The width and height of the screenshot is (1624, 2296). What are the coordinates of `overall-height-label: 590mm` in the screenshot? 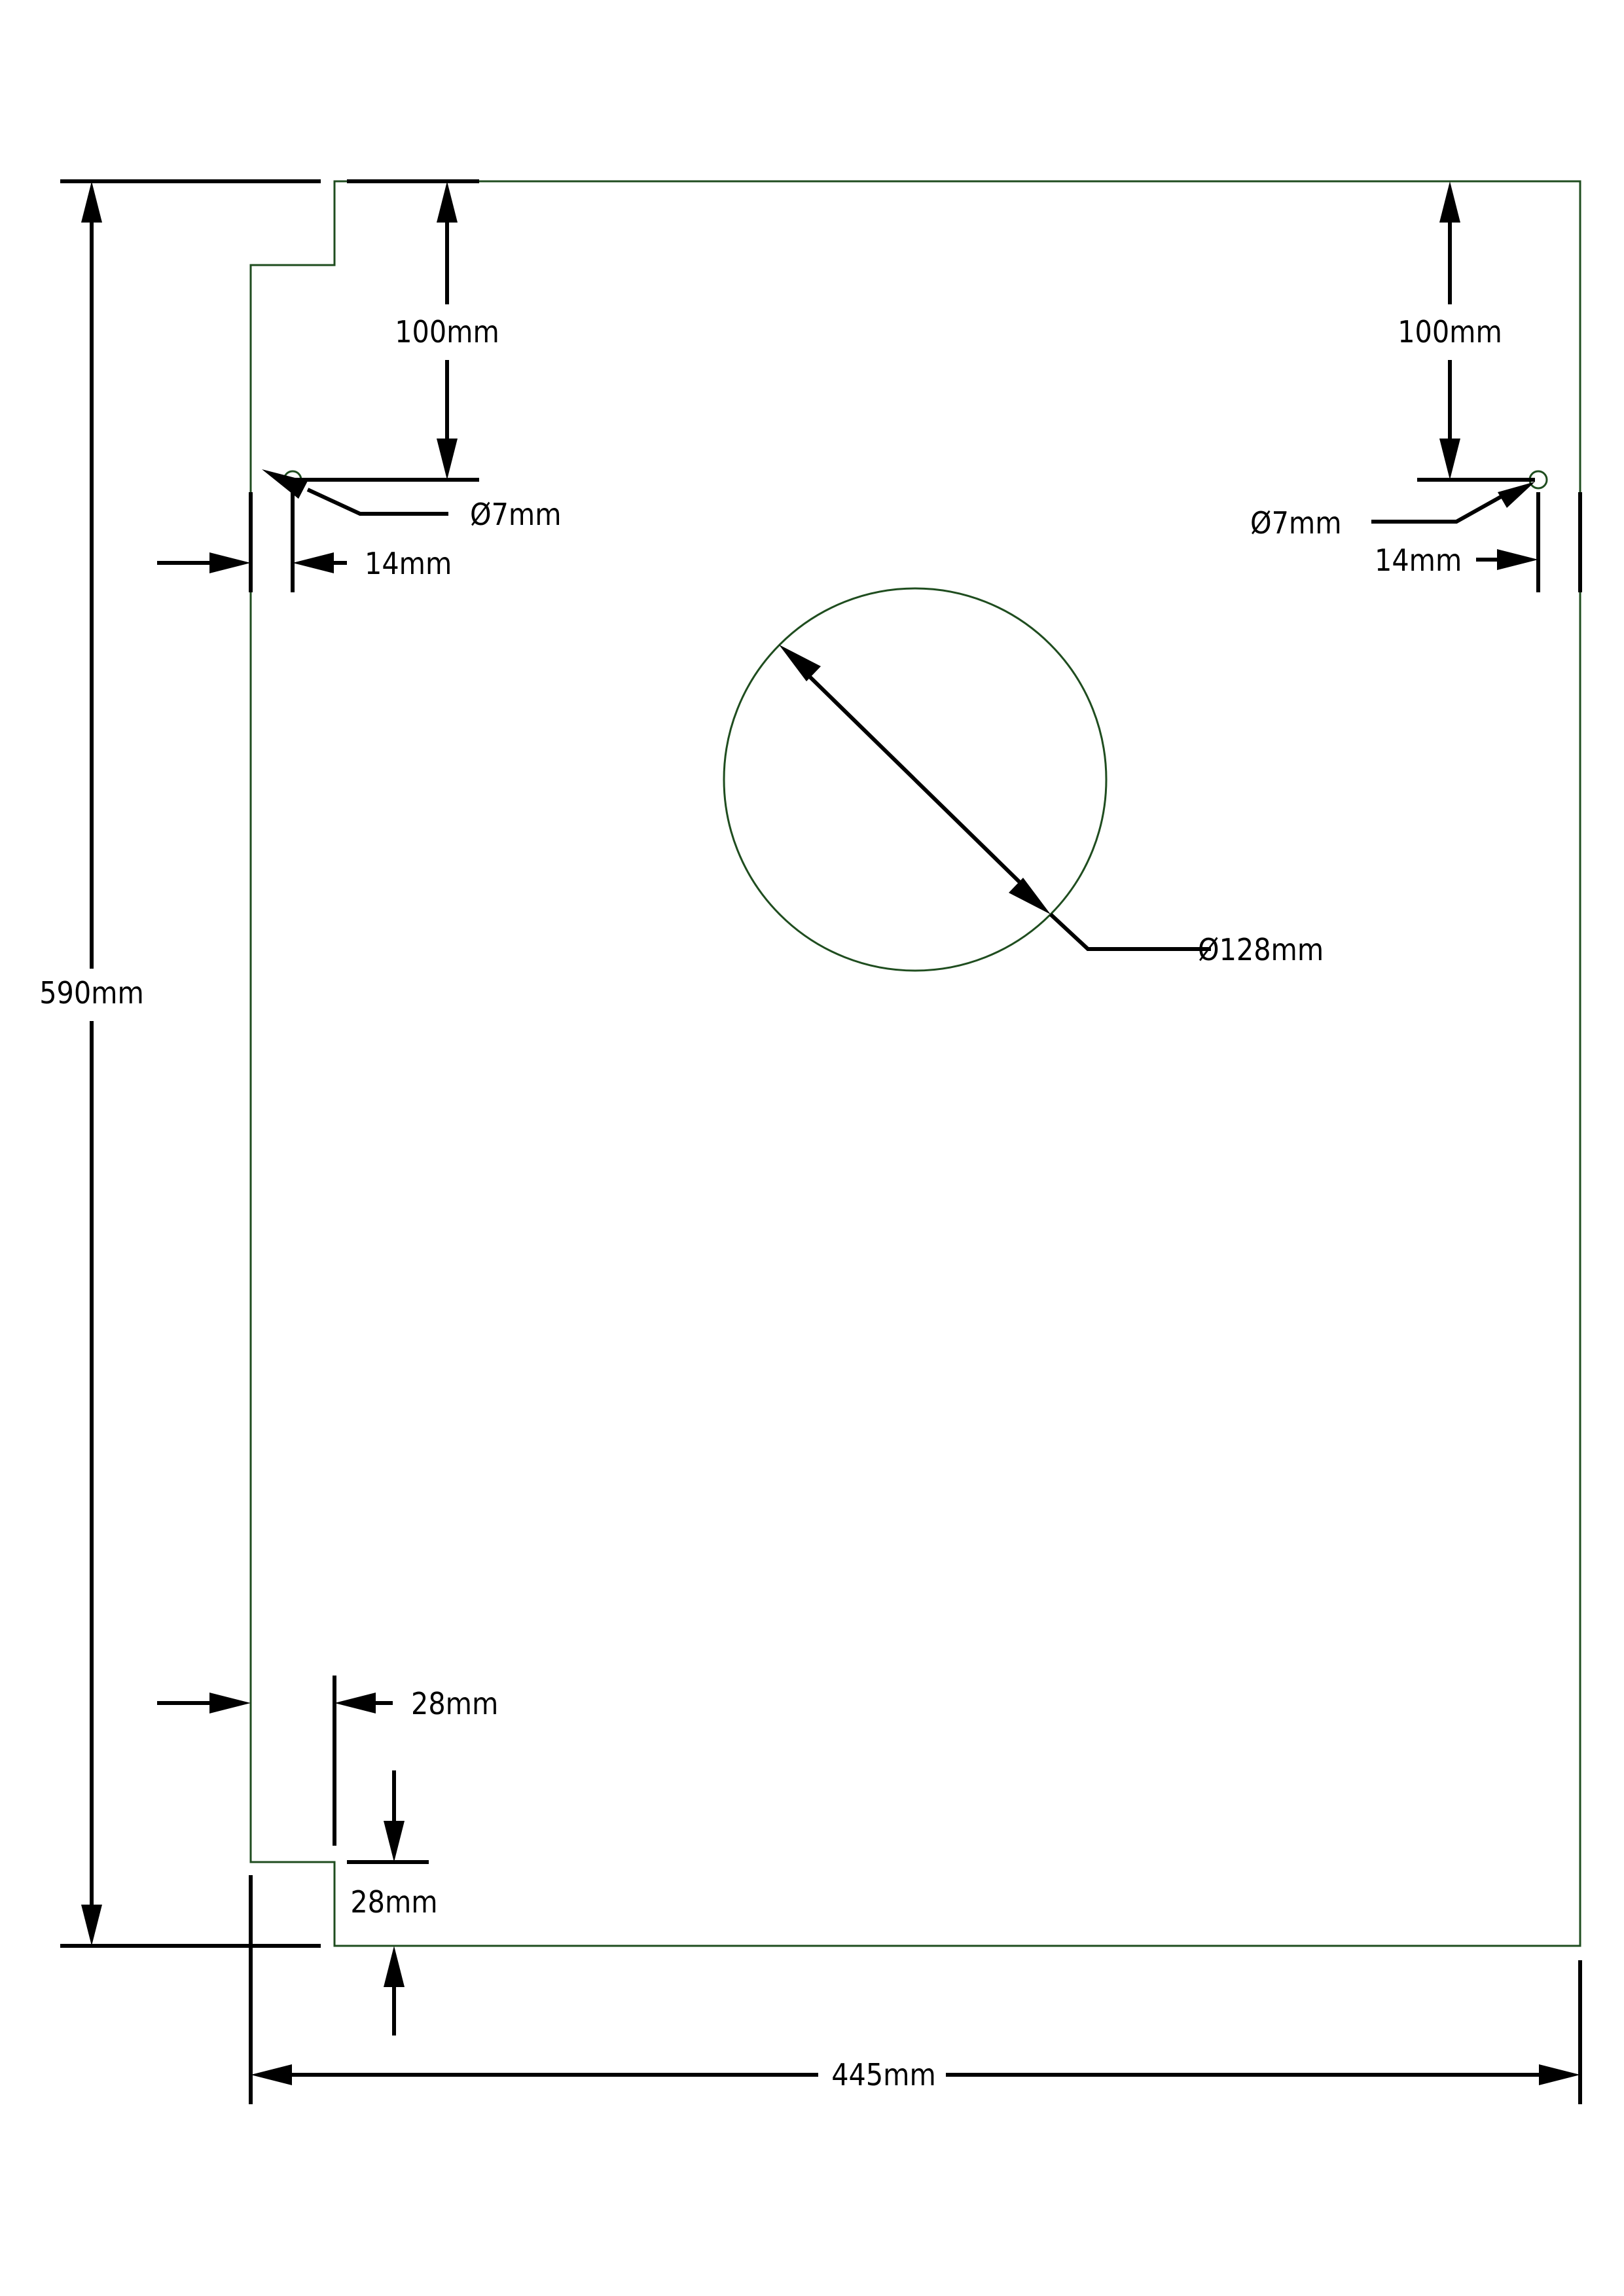 It's located at (91, 993).